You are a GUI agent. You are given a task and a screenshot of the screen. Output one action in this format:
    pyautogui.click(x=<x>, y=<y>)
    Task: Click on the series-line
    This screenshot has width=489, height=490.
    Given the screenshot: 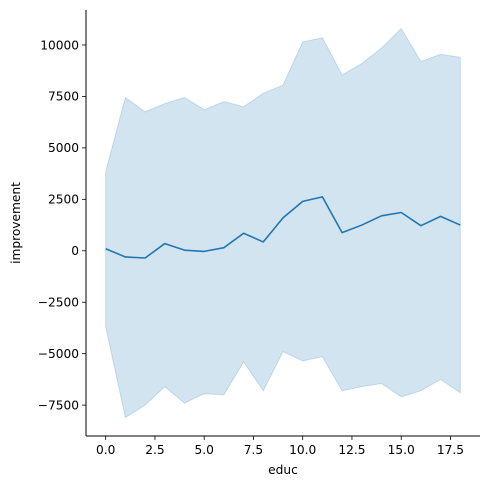 What is the action you would take?
    pyautogui.click(x=283, y=227)
    